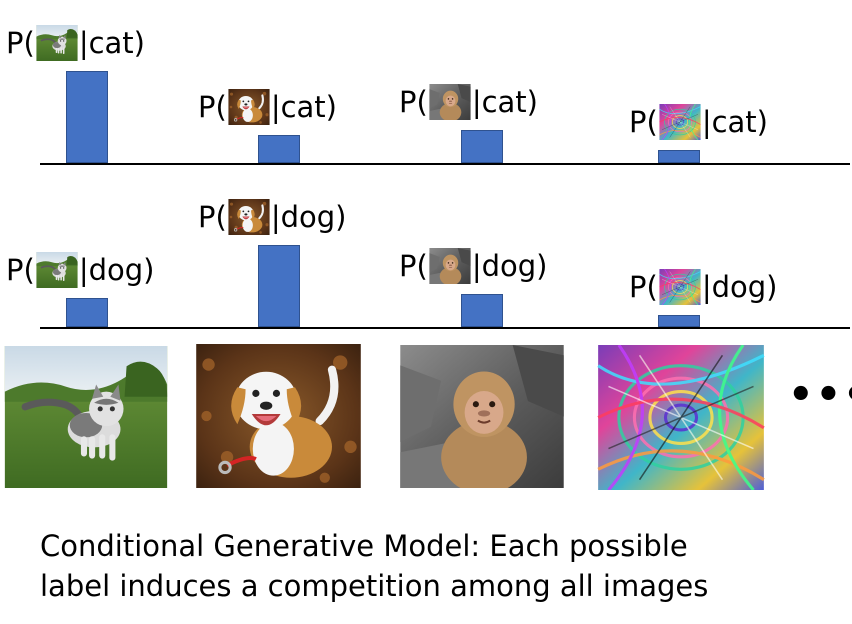  Describe the element at coordinates (278, 416) in the screenshot. I see `dog-photo` at that location.